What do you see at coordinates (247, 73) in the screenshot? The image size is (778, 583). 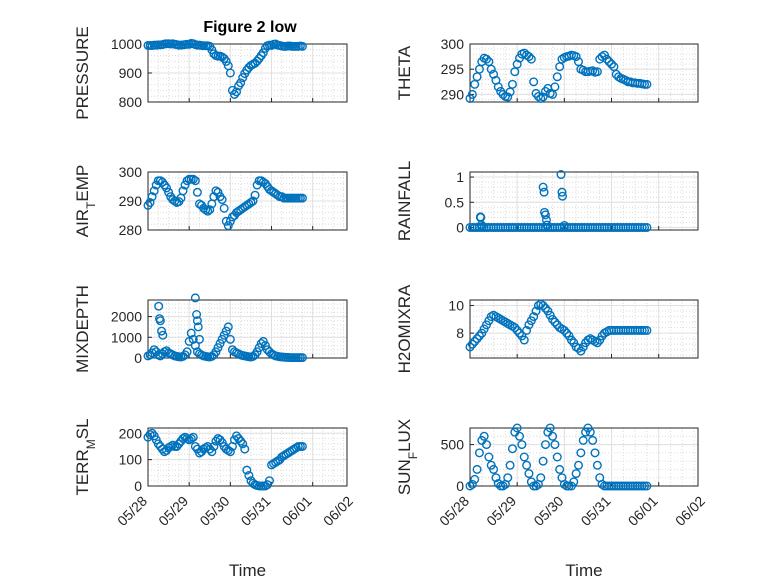 I see `axes-box` at bounding box center [247, 73].